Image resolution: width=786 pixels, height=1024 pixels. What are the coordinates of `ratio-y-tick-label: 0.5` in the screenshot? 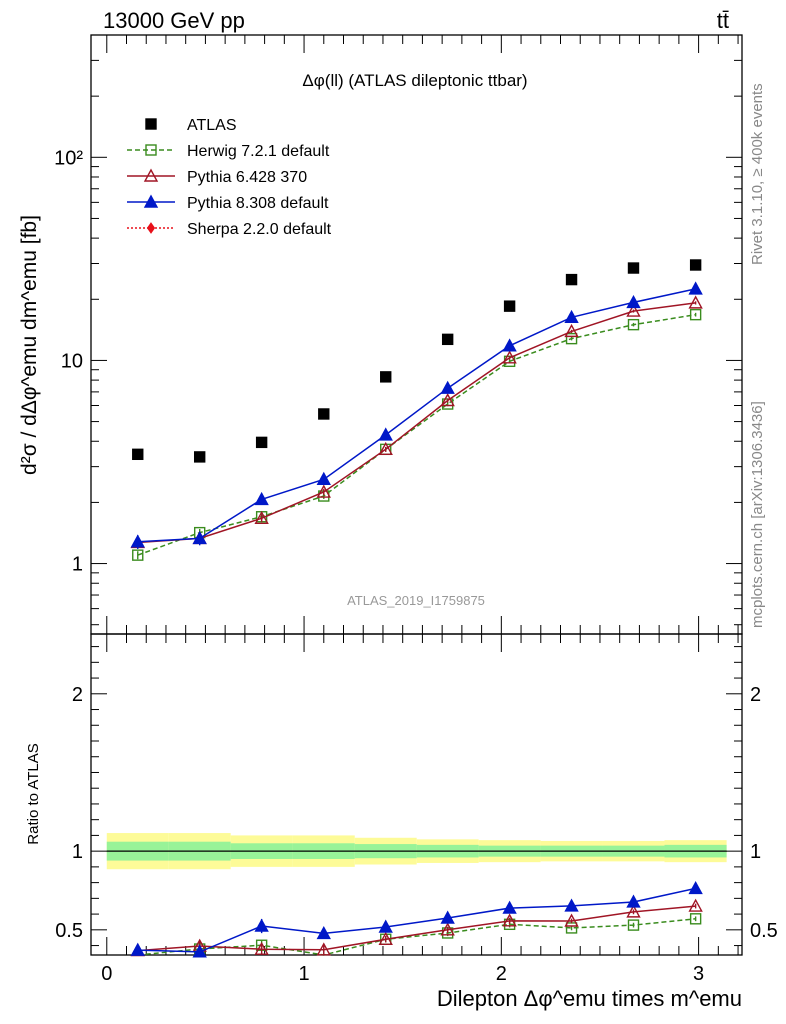 It's located at (69, 931).